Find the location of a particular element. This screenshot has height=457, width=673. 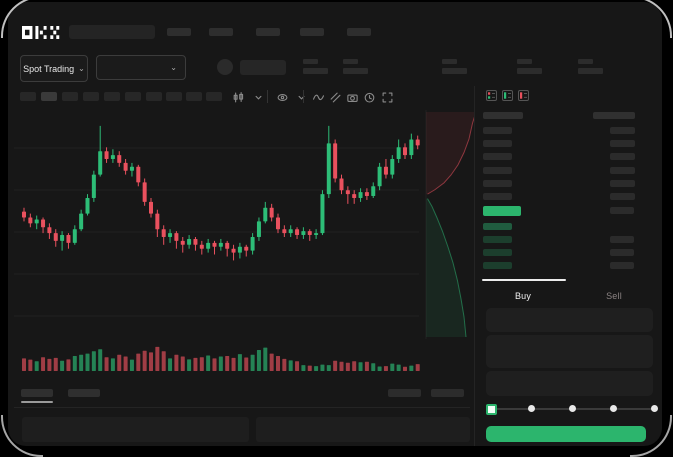

book-bids-icon is located at coordinates (507, 94).